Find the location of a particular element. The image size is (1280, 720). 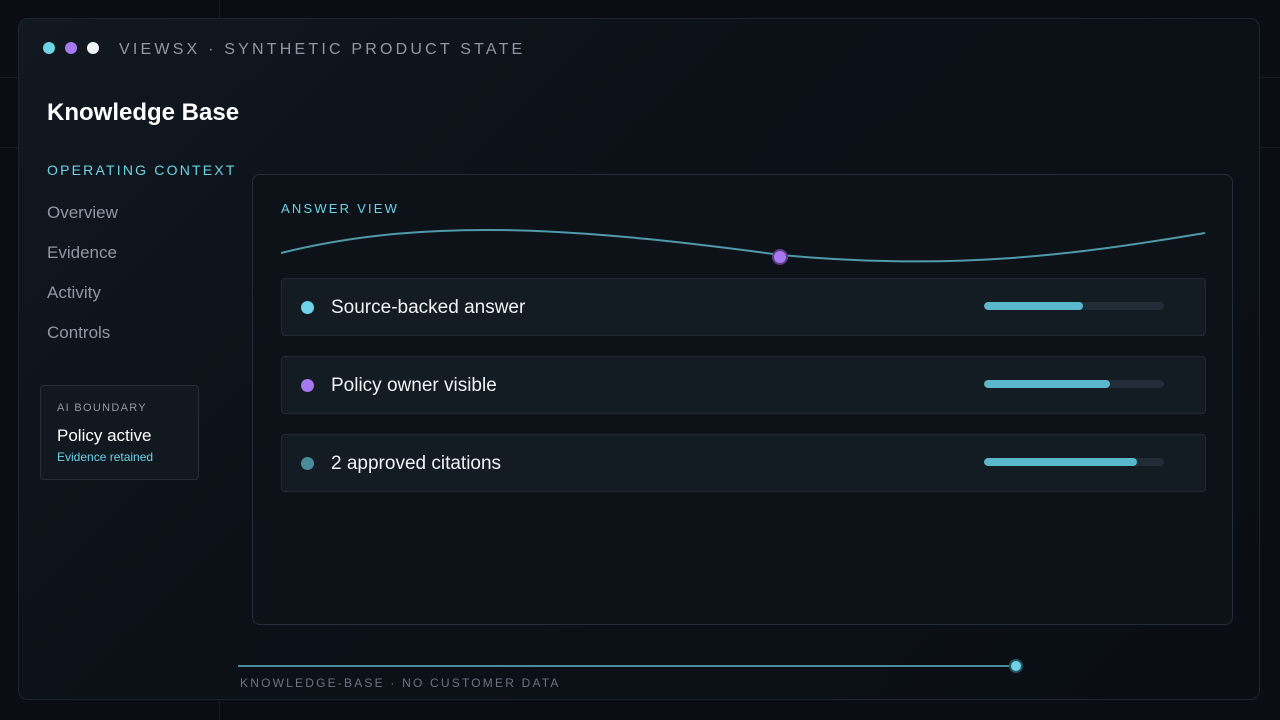

activity-wave is located at coordinates (743, 246).